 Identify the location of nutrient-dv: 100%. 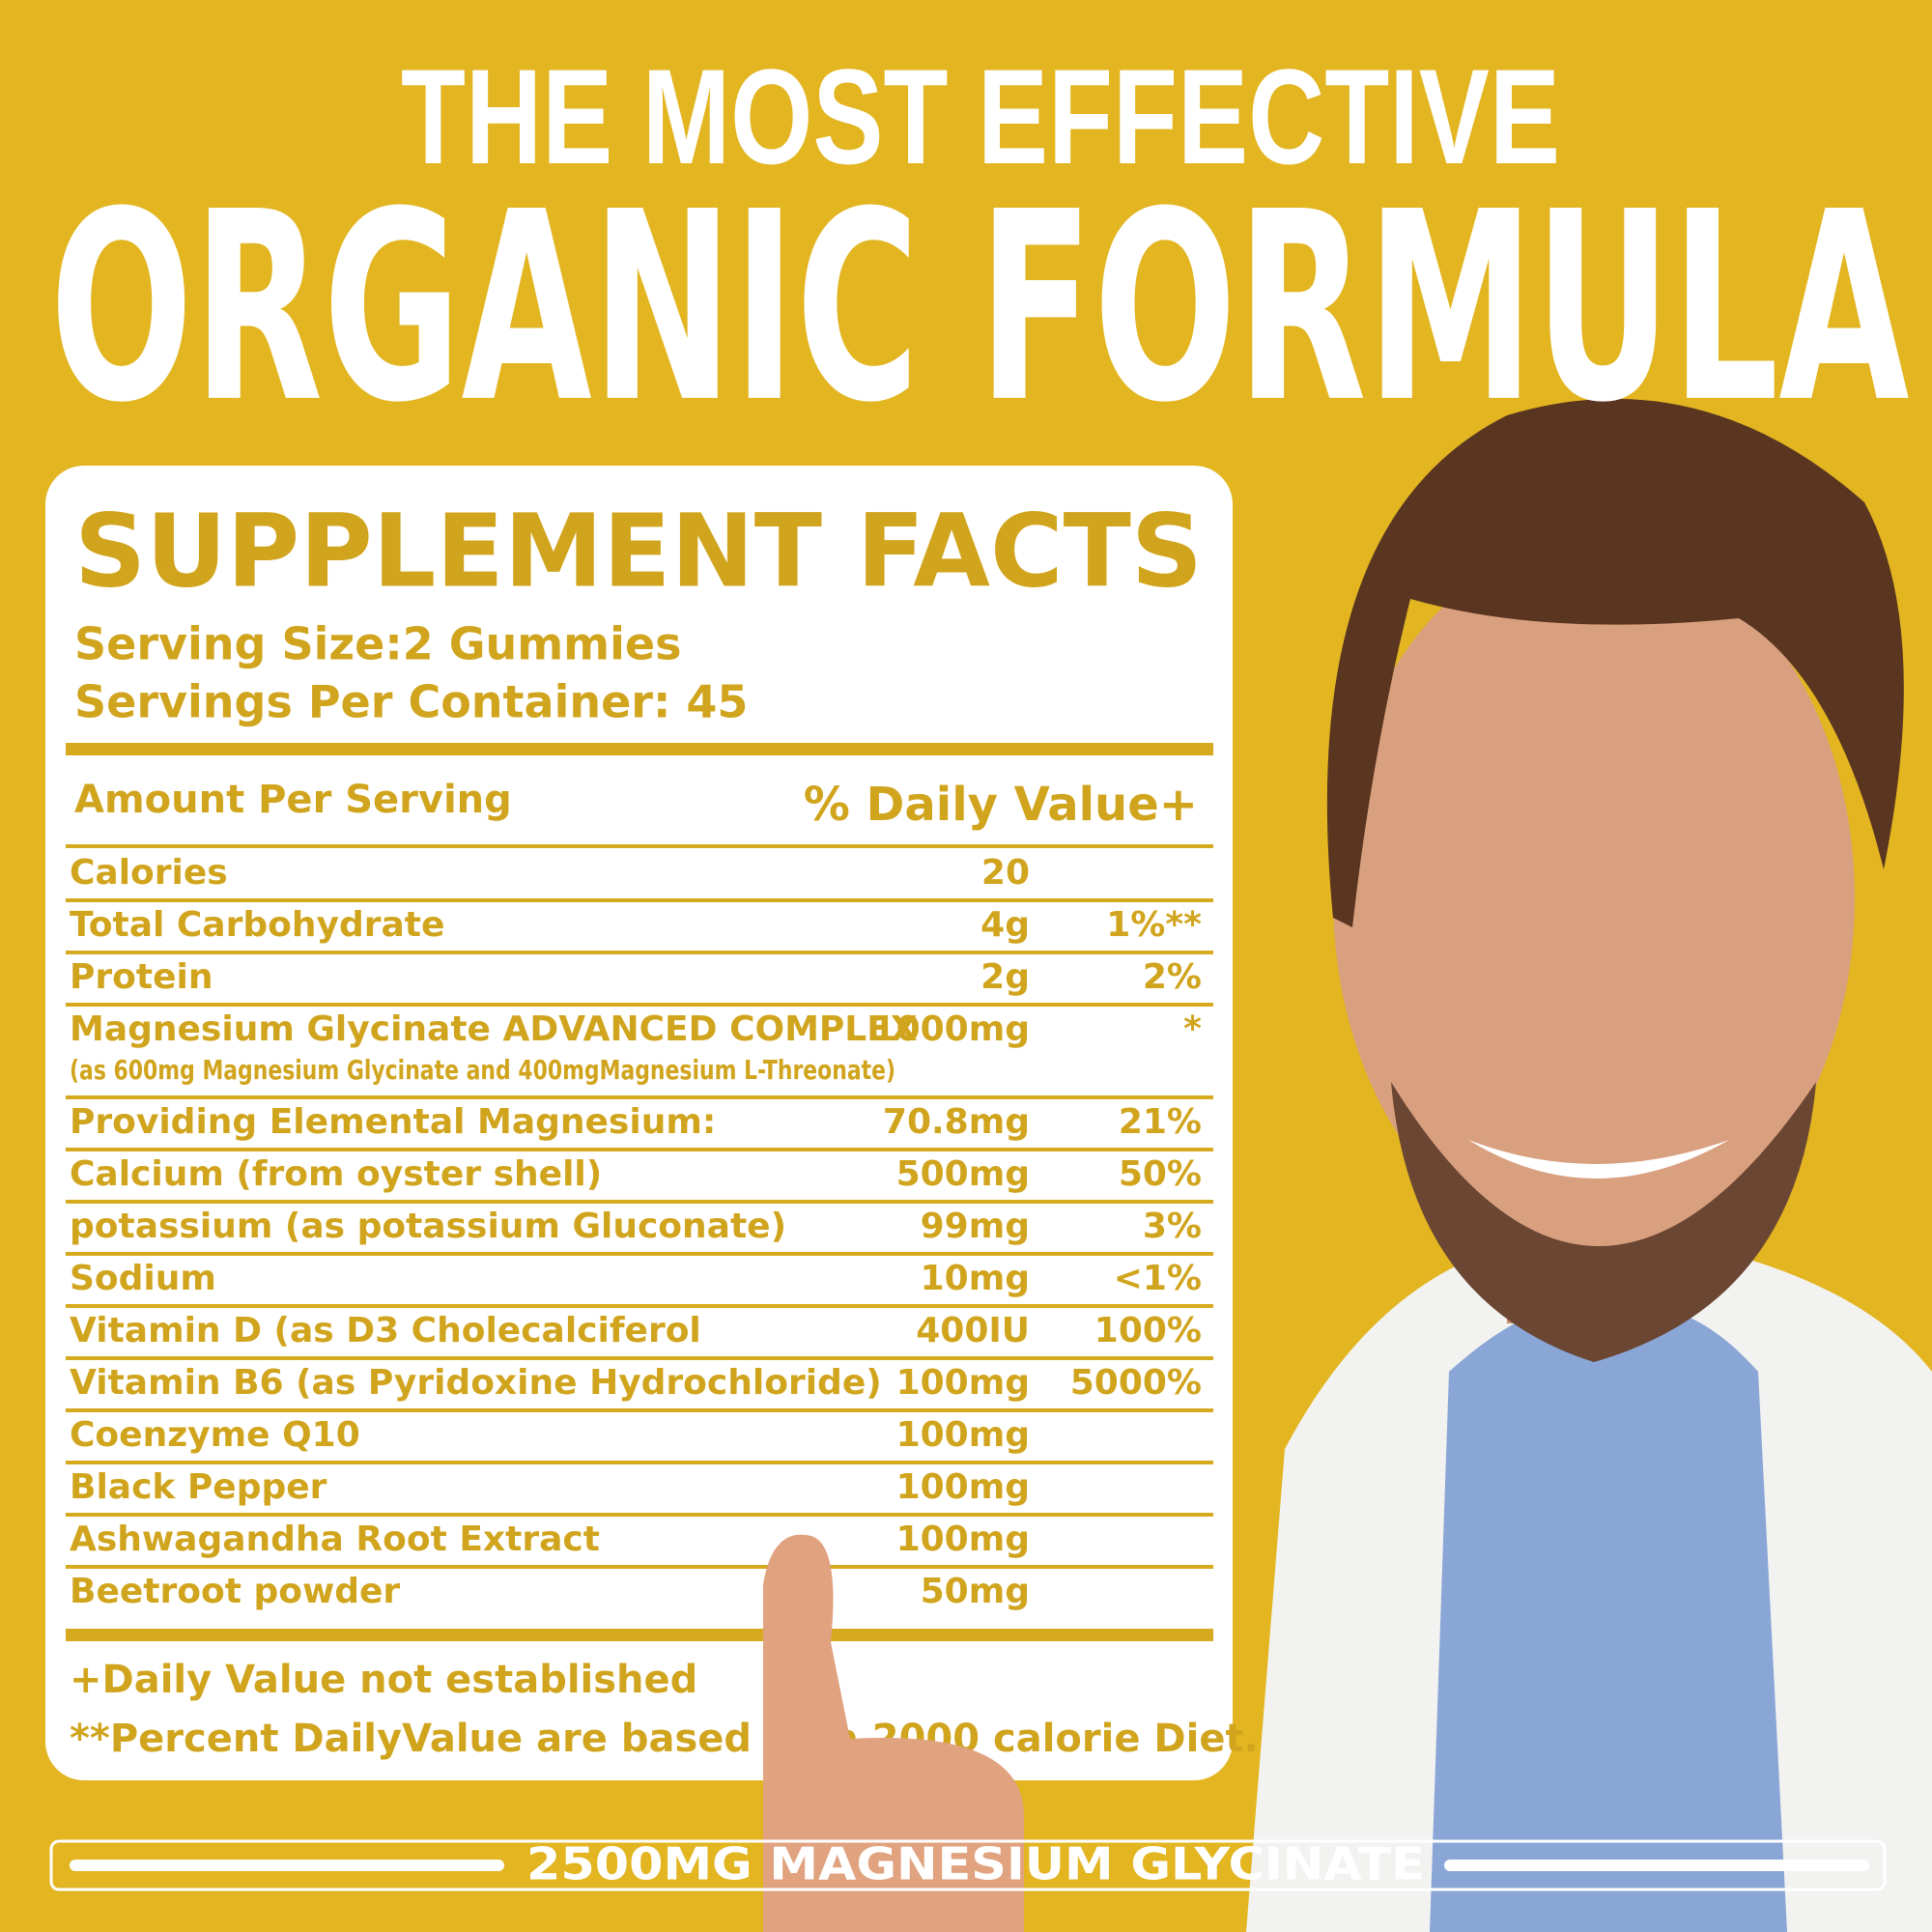
(1148, 1330).